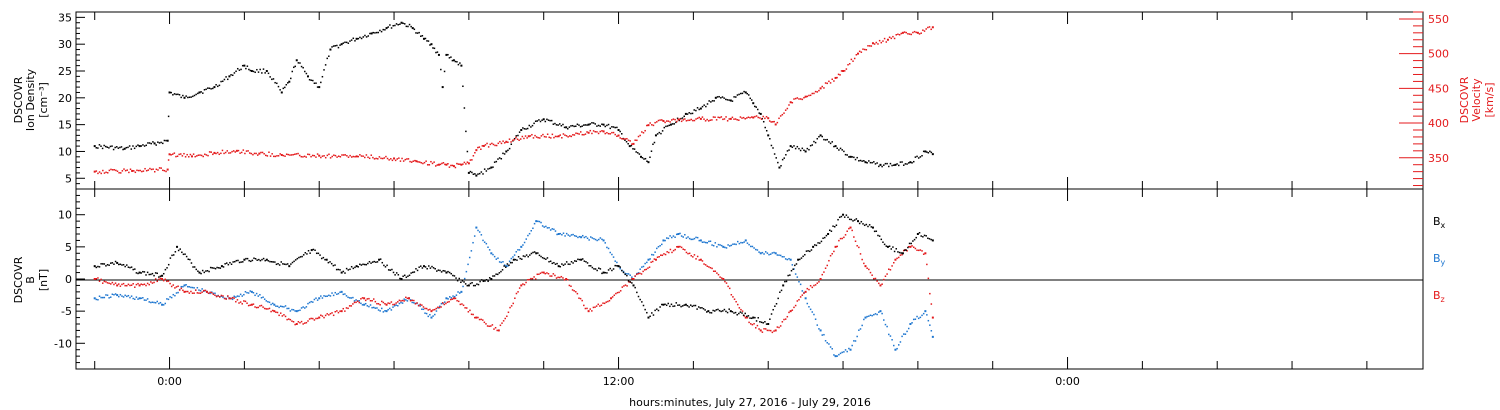 The image size is (1500, 410). I want to click on density-tick-label: 20, so click(65, 98).